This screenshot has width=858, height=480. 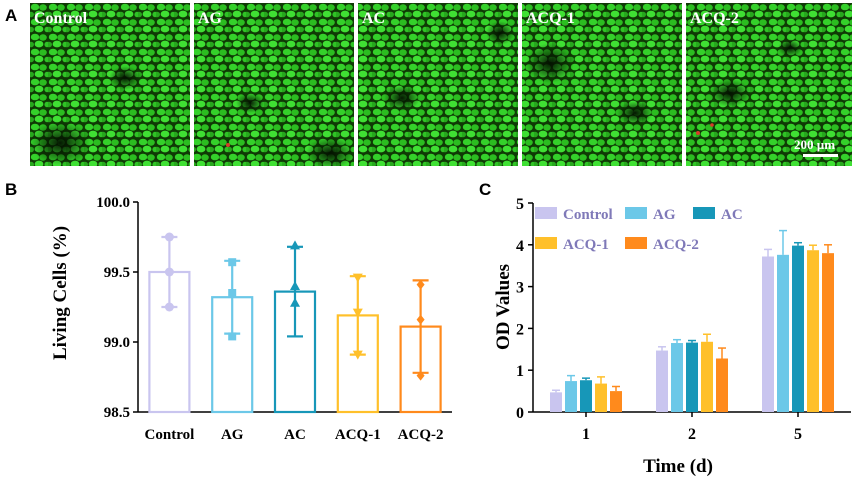 I want to click on chart-c-legend-label: Control, so click(x=588, y=215).